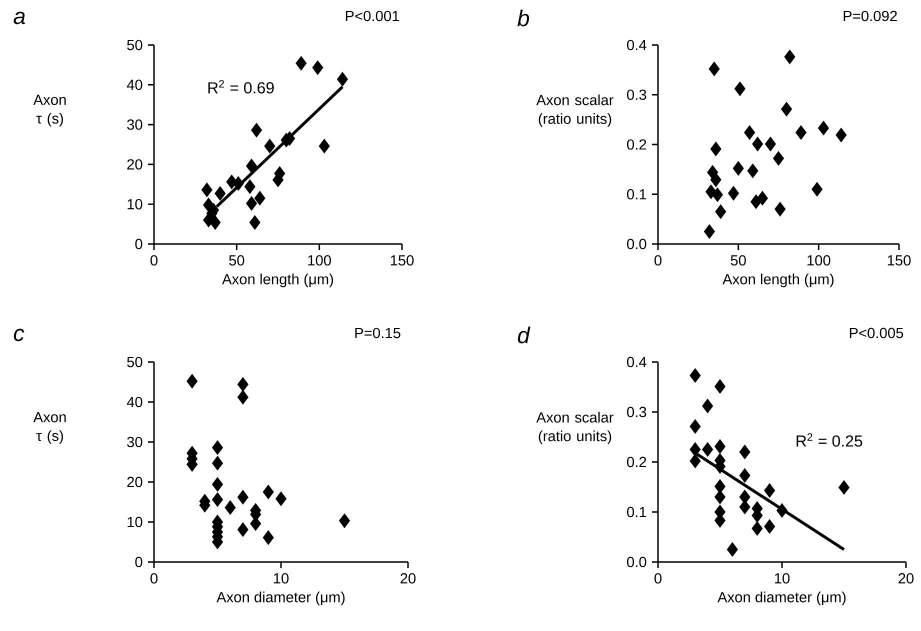 The image size is (921, 631). What do you see at coordinates (19, 18) in the screenshot?
I see `chart-title: a` at bounding box center [19, 18].